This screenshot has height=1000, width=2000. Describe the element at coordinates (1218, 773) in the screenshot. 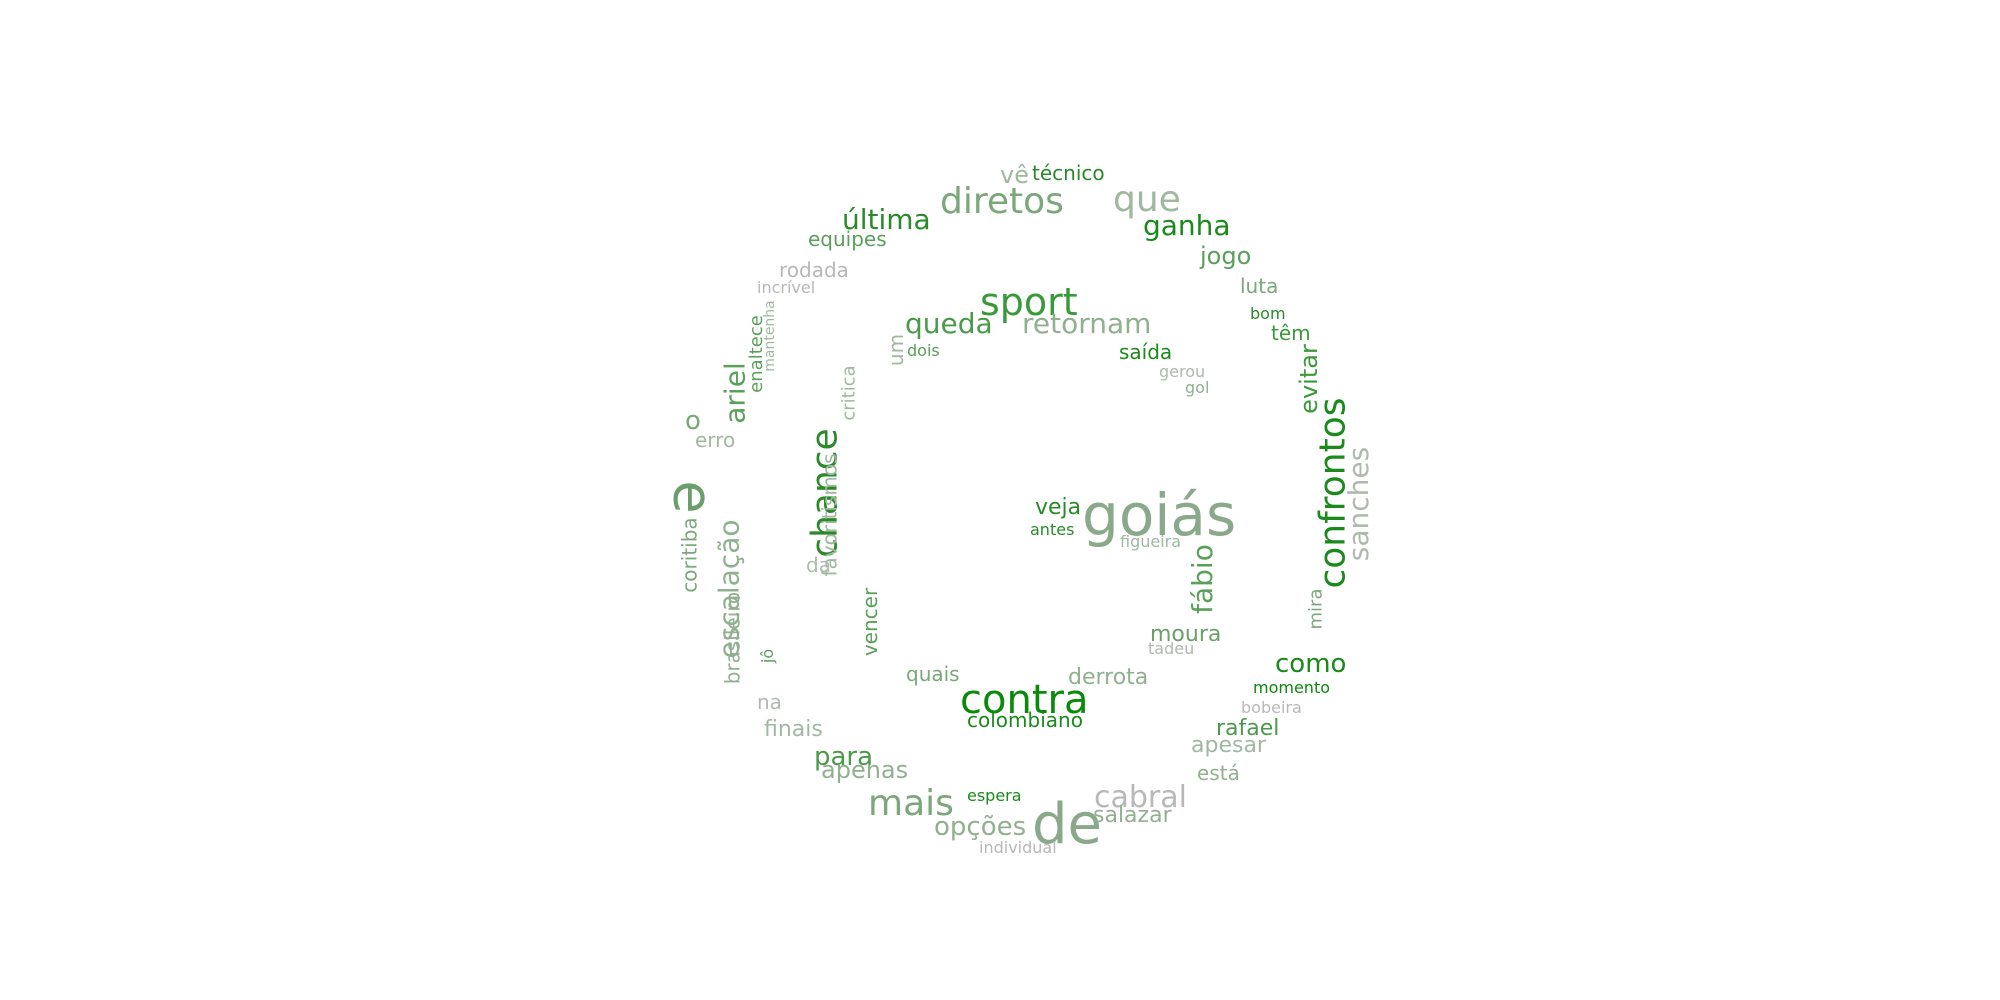

I see `word-esta: está` at that location.